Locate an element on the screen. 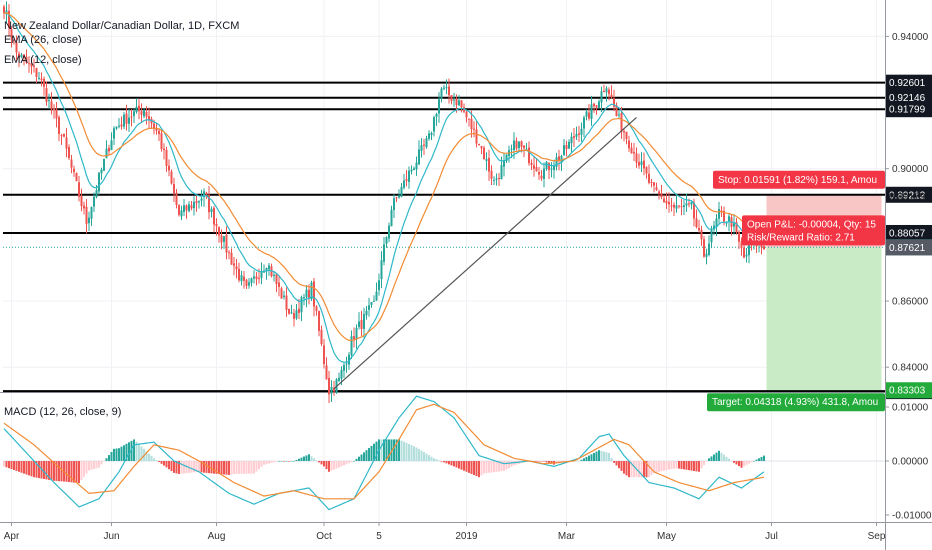 This screenshot has height=550, width=932. signal-line is located at coordinates (384, 451).